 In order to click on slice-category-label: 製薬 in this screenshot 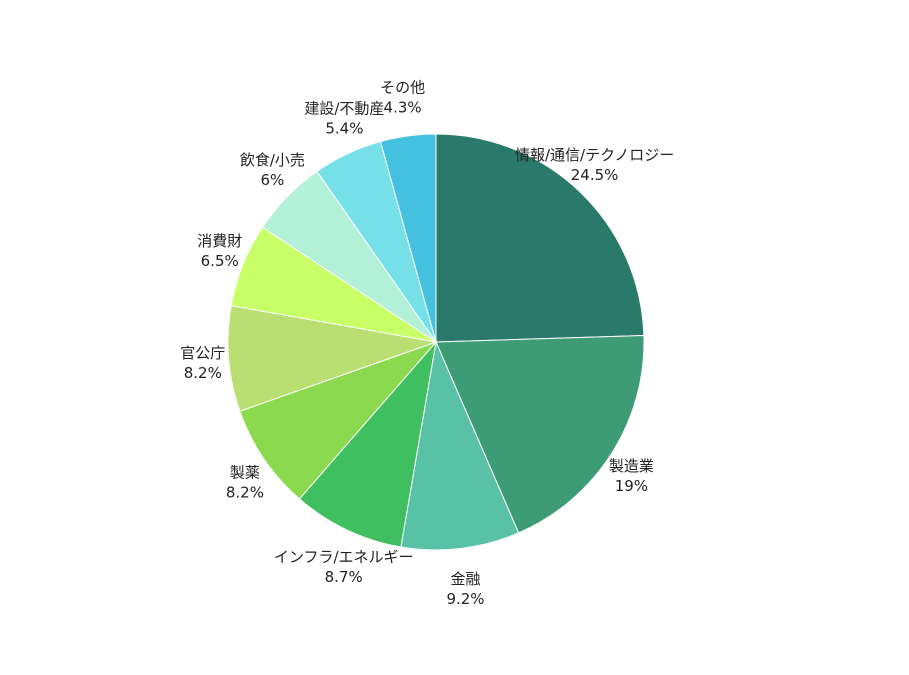, I will do `click(245, 472)`.